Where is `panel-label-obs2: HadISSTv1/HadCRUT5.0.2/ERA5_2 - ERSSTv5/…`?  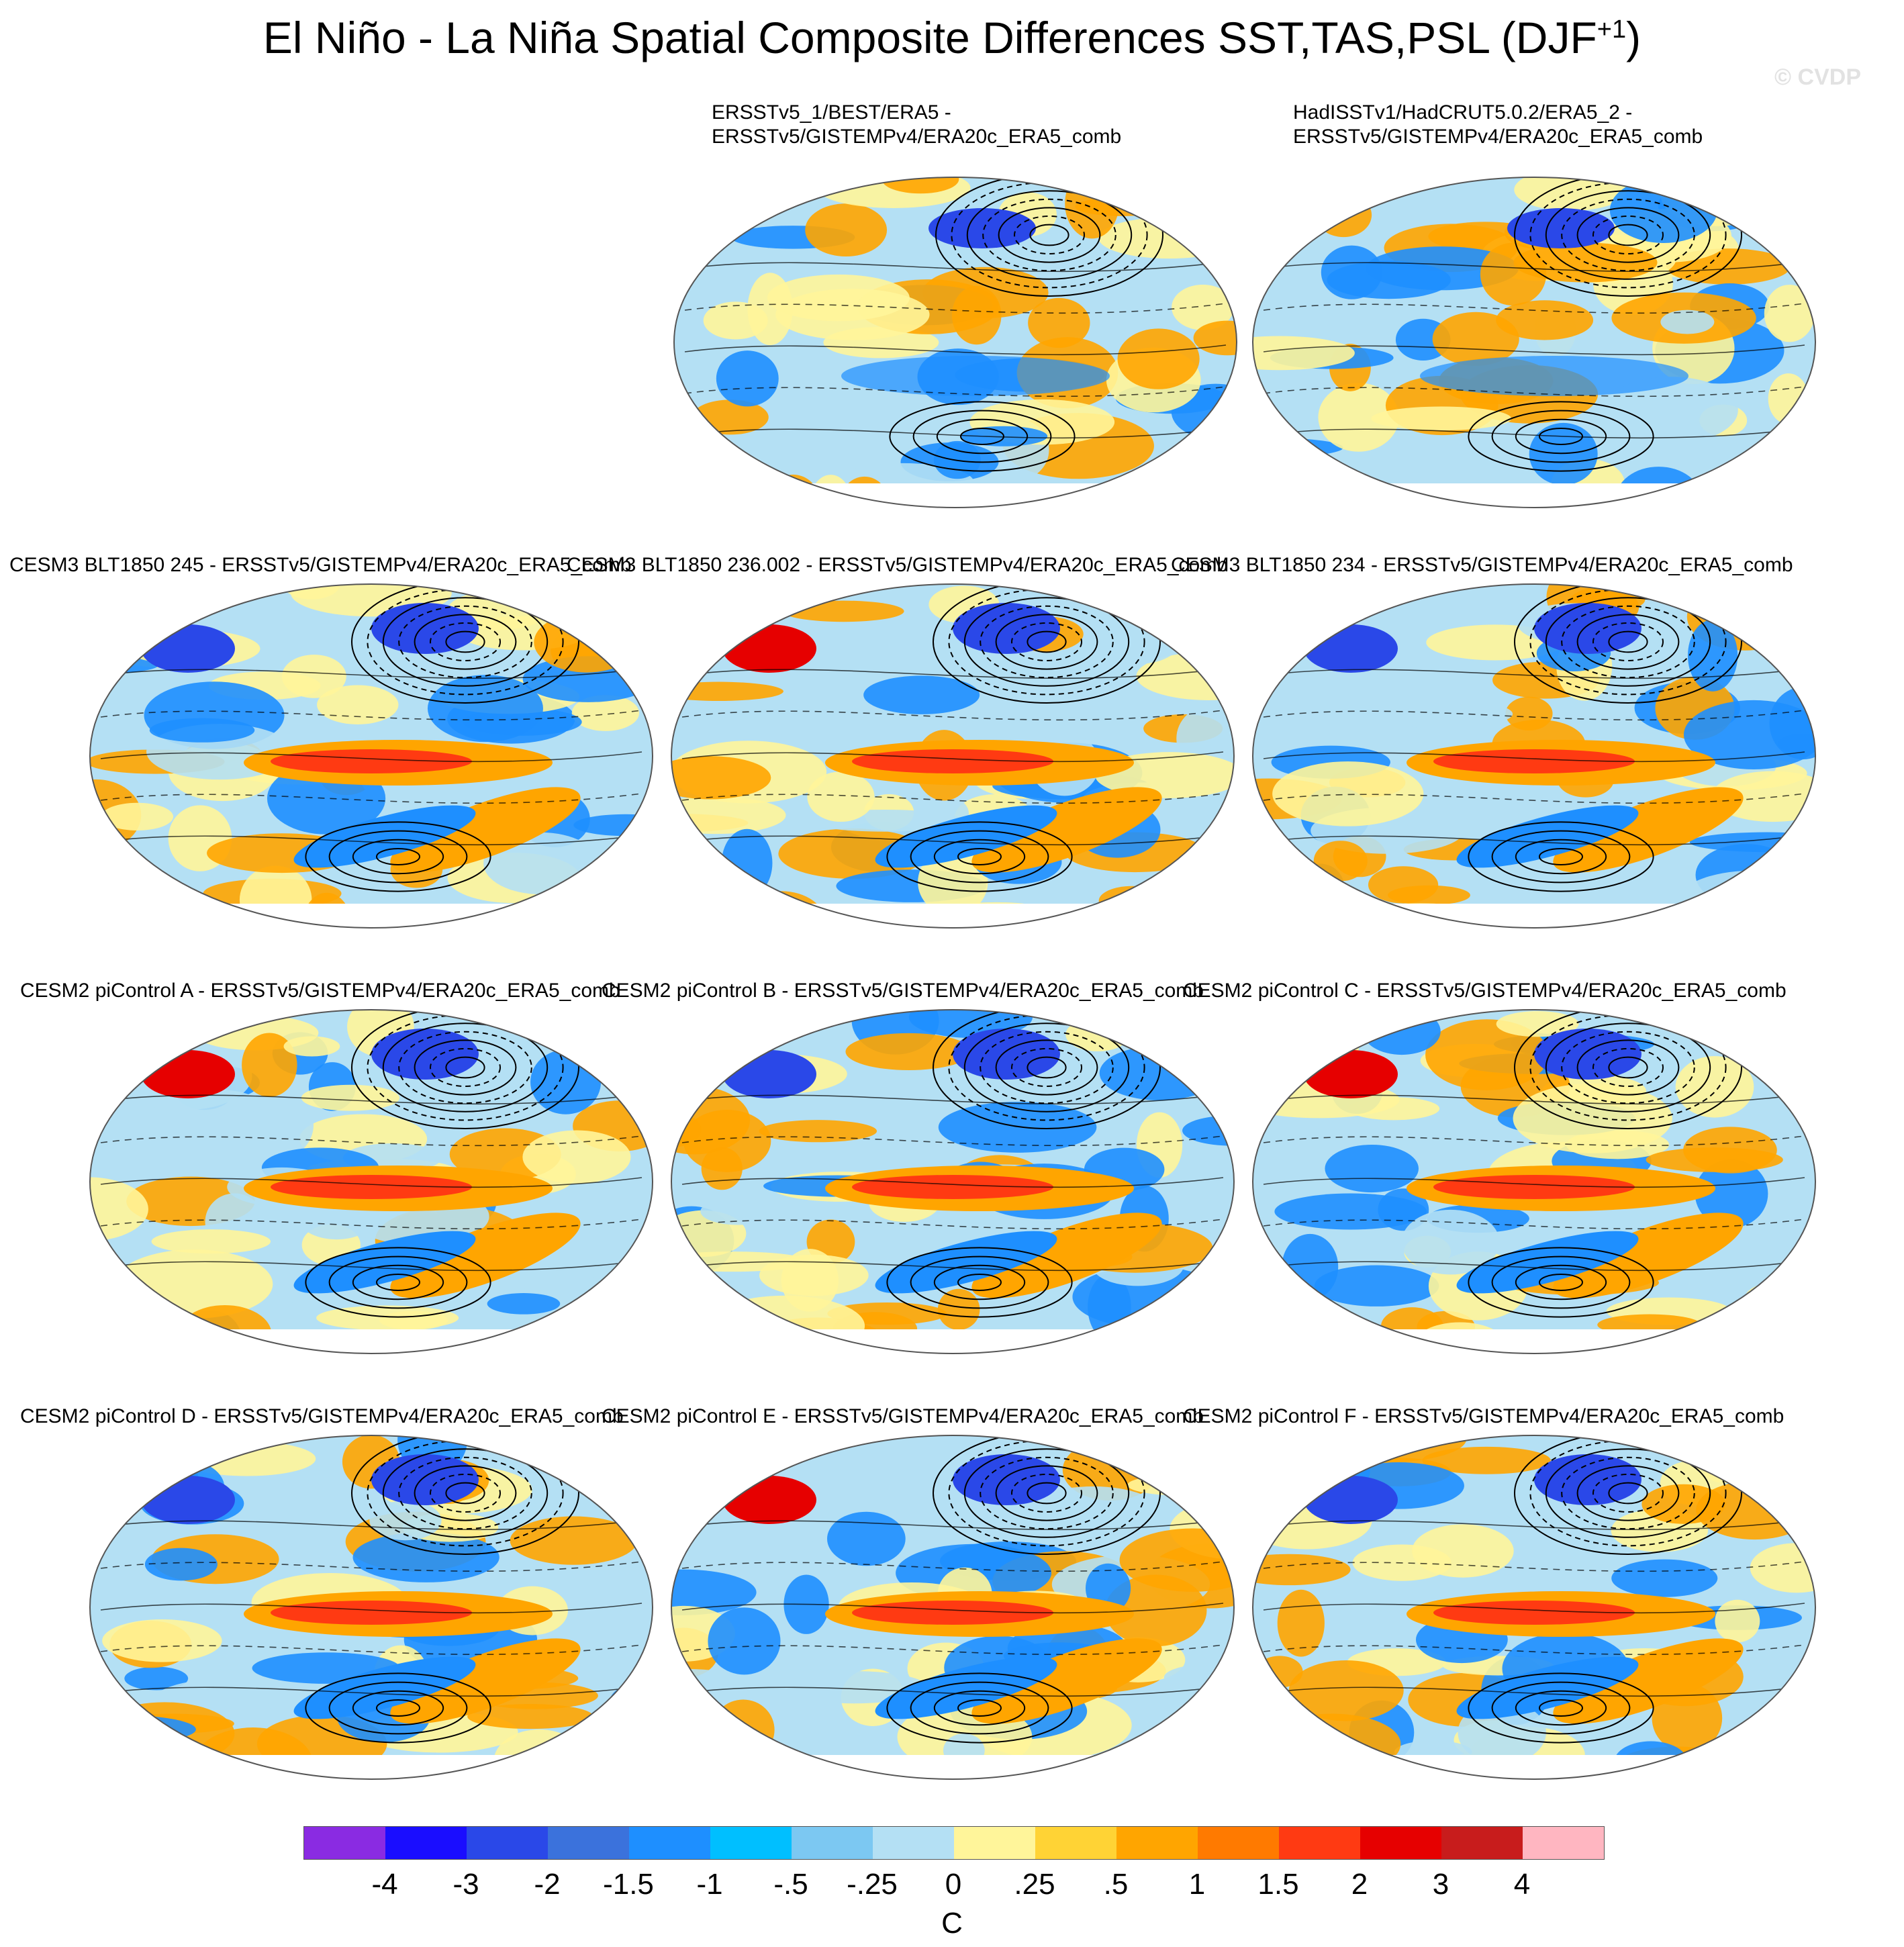 panel-label-obs2: HadISSTv1/HadCRUT5.0.2/ERA5_2 - ERSSTv5/… is located at coordinates (1498, 125).